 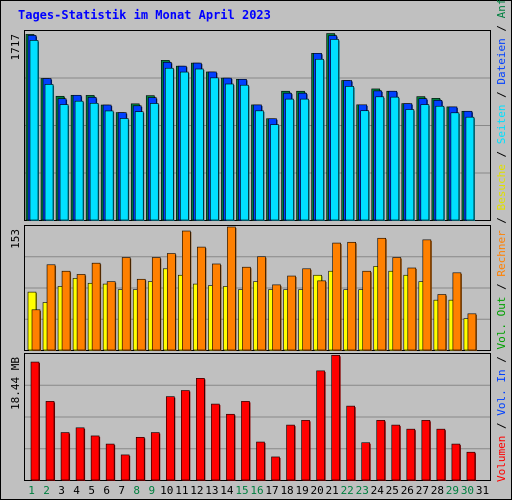 What do you see at coordinates (211, 490) in the screenshot?
I see `x-tick-label-day-13: 13` at bounding box center [211, 490].